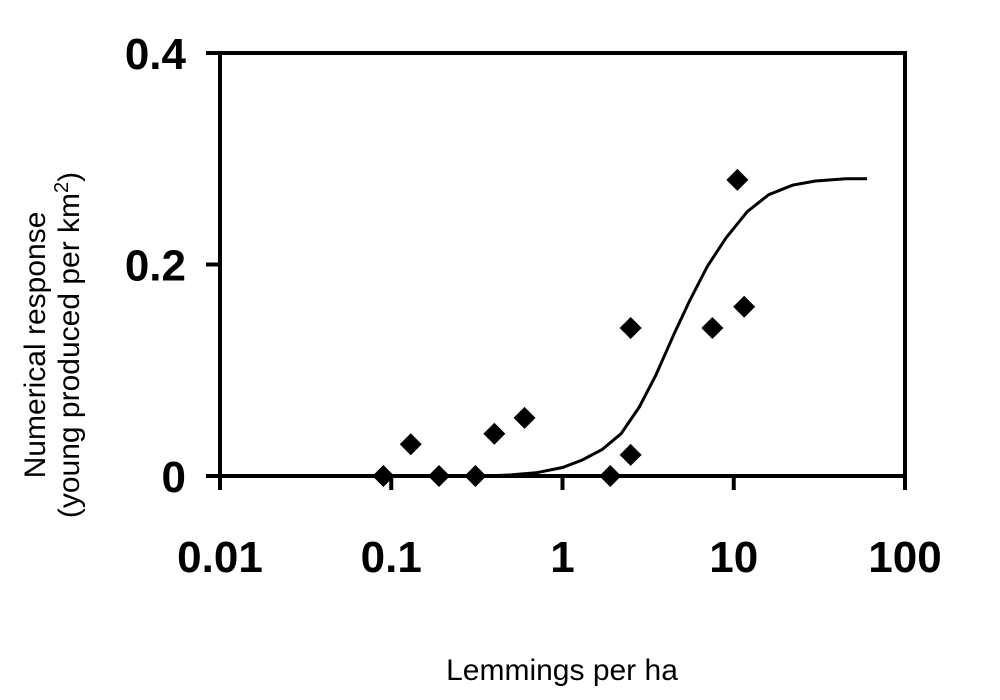  What do you see at coordinates (391, 557) in the screenshot?
I see `x-tick-label: 0.1` at bounding box center [391, 557].